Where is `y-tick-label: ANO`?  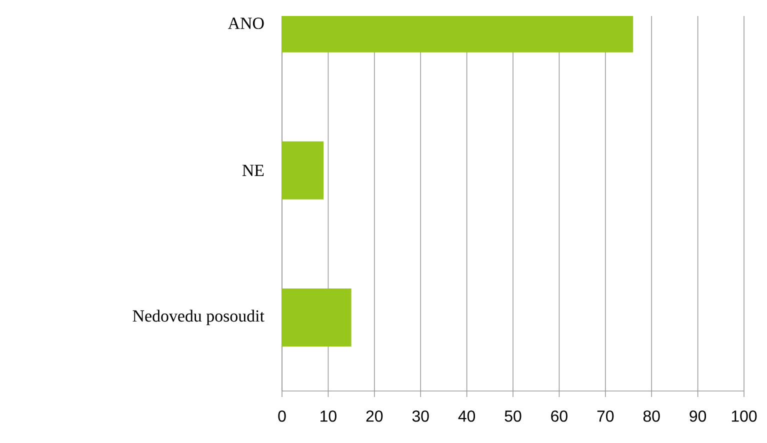
y-tick-label: ANO is located at coordinates (246, 24).